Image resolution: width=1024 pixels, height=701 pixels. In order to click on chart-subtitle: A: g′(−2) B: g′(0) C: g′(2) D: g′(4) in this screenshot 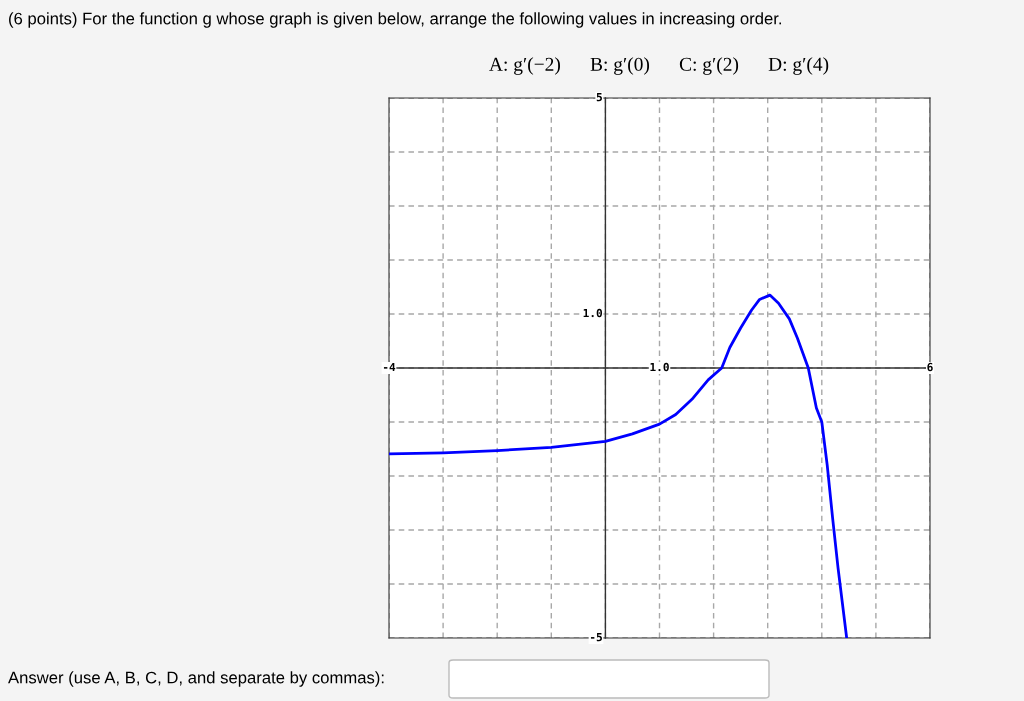, I will do `click(659, 66)`.